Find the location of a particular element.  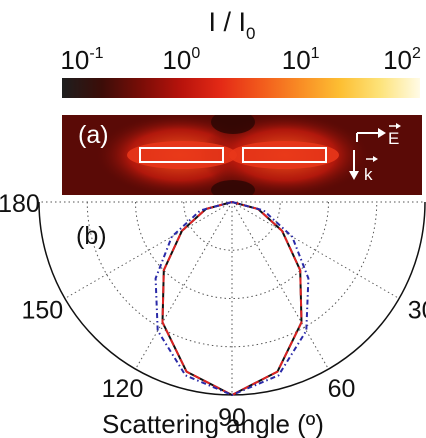

colorbar-tick-label: 10⁻¹ is located at coordinates (81, 60).